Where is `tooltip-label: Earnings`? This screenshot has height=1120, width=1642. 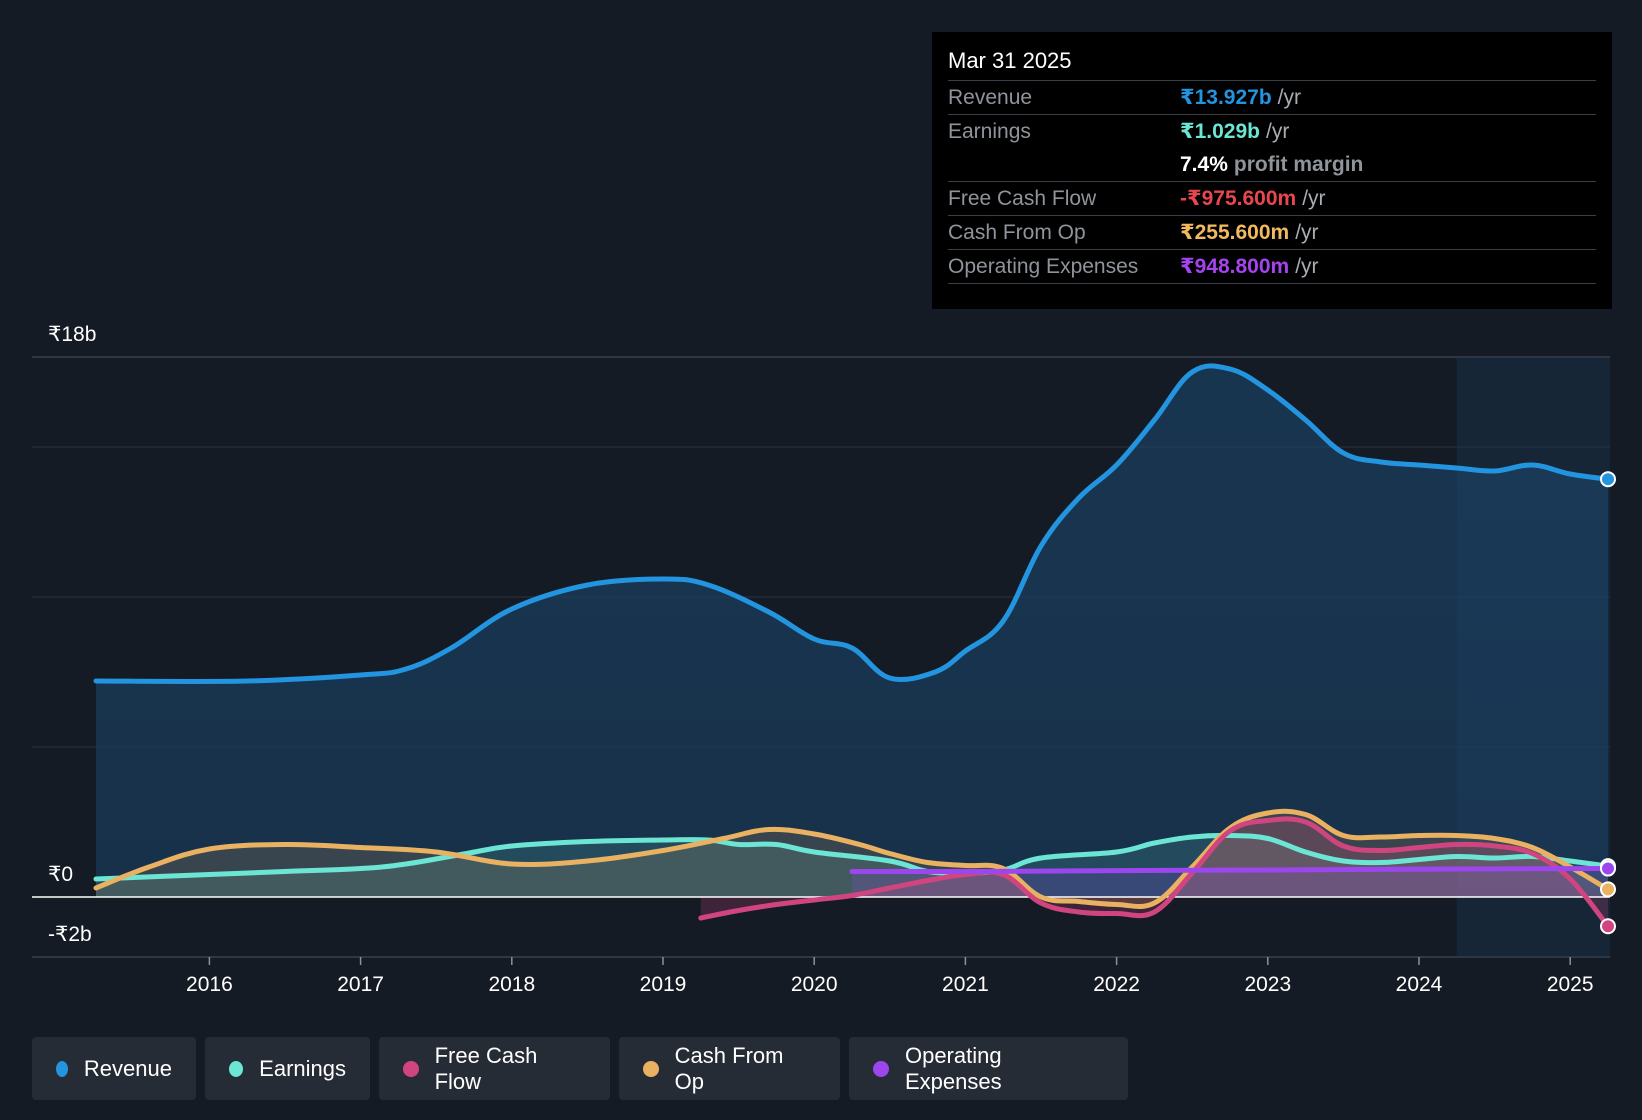 tooltip-label: Earnings is located at coordinates (989, 131).